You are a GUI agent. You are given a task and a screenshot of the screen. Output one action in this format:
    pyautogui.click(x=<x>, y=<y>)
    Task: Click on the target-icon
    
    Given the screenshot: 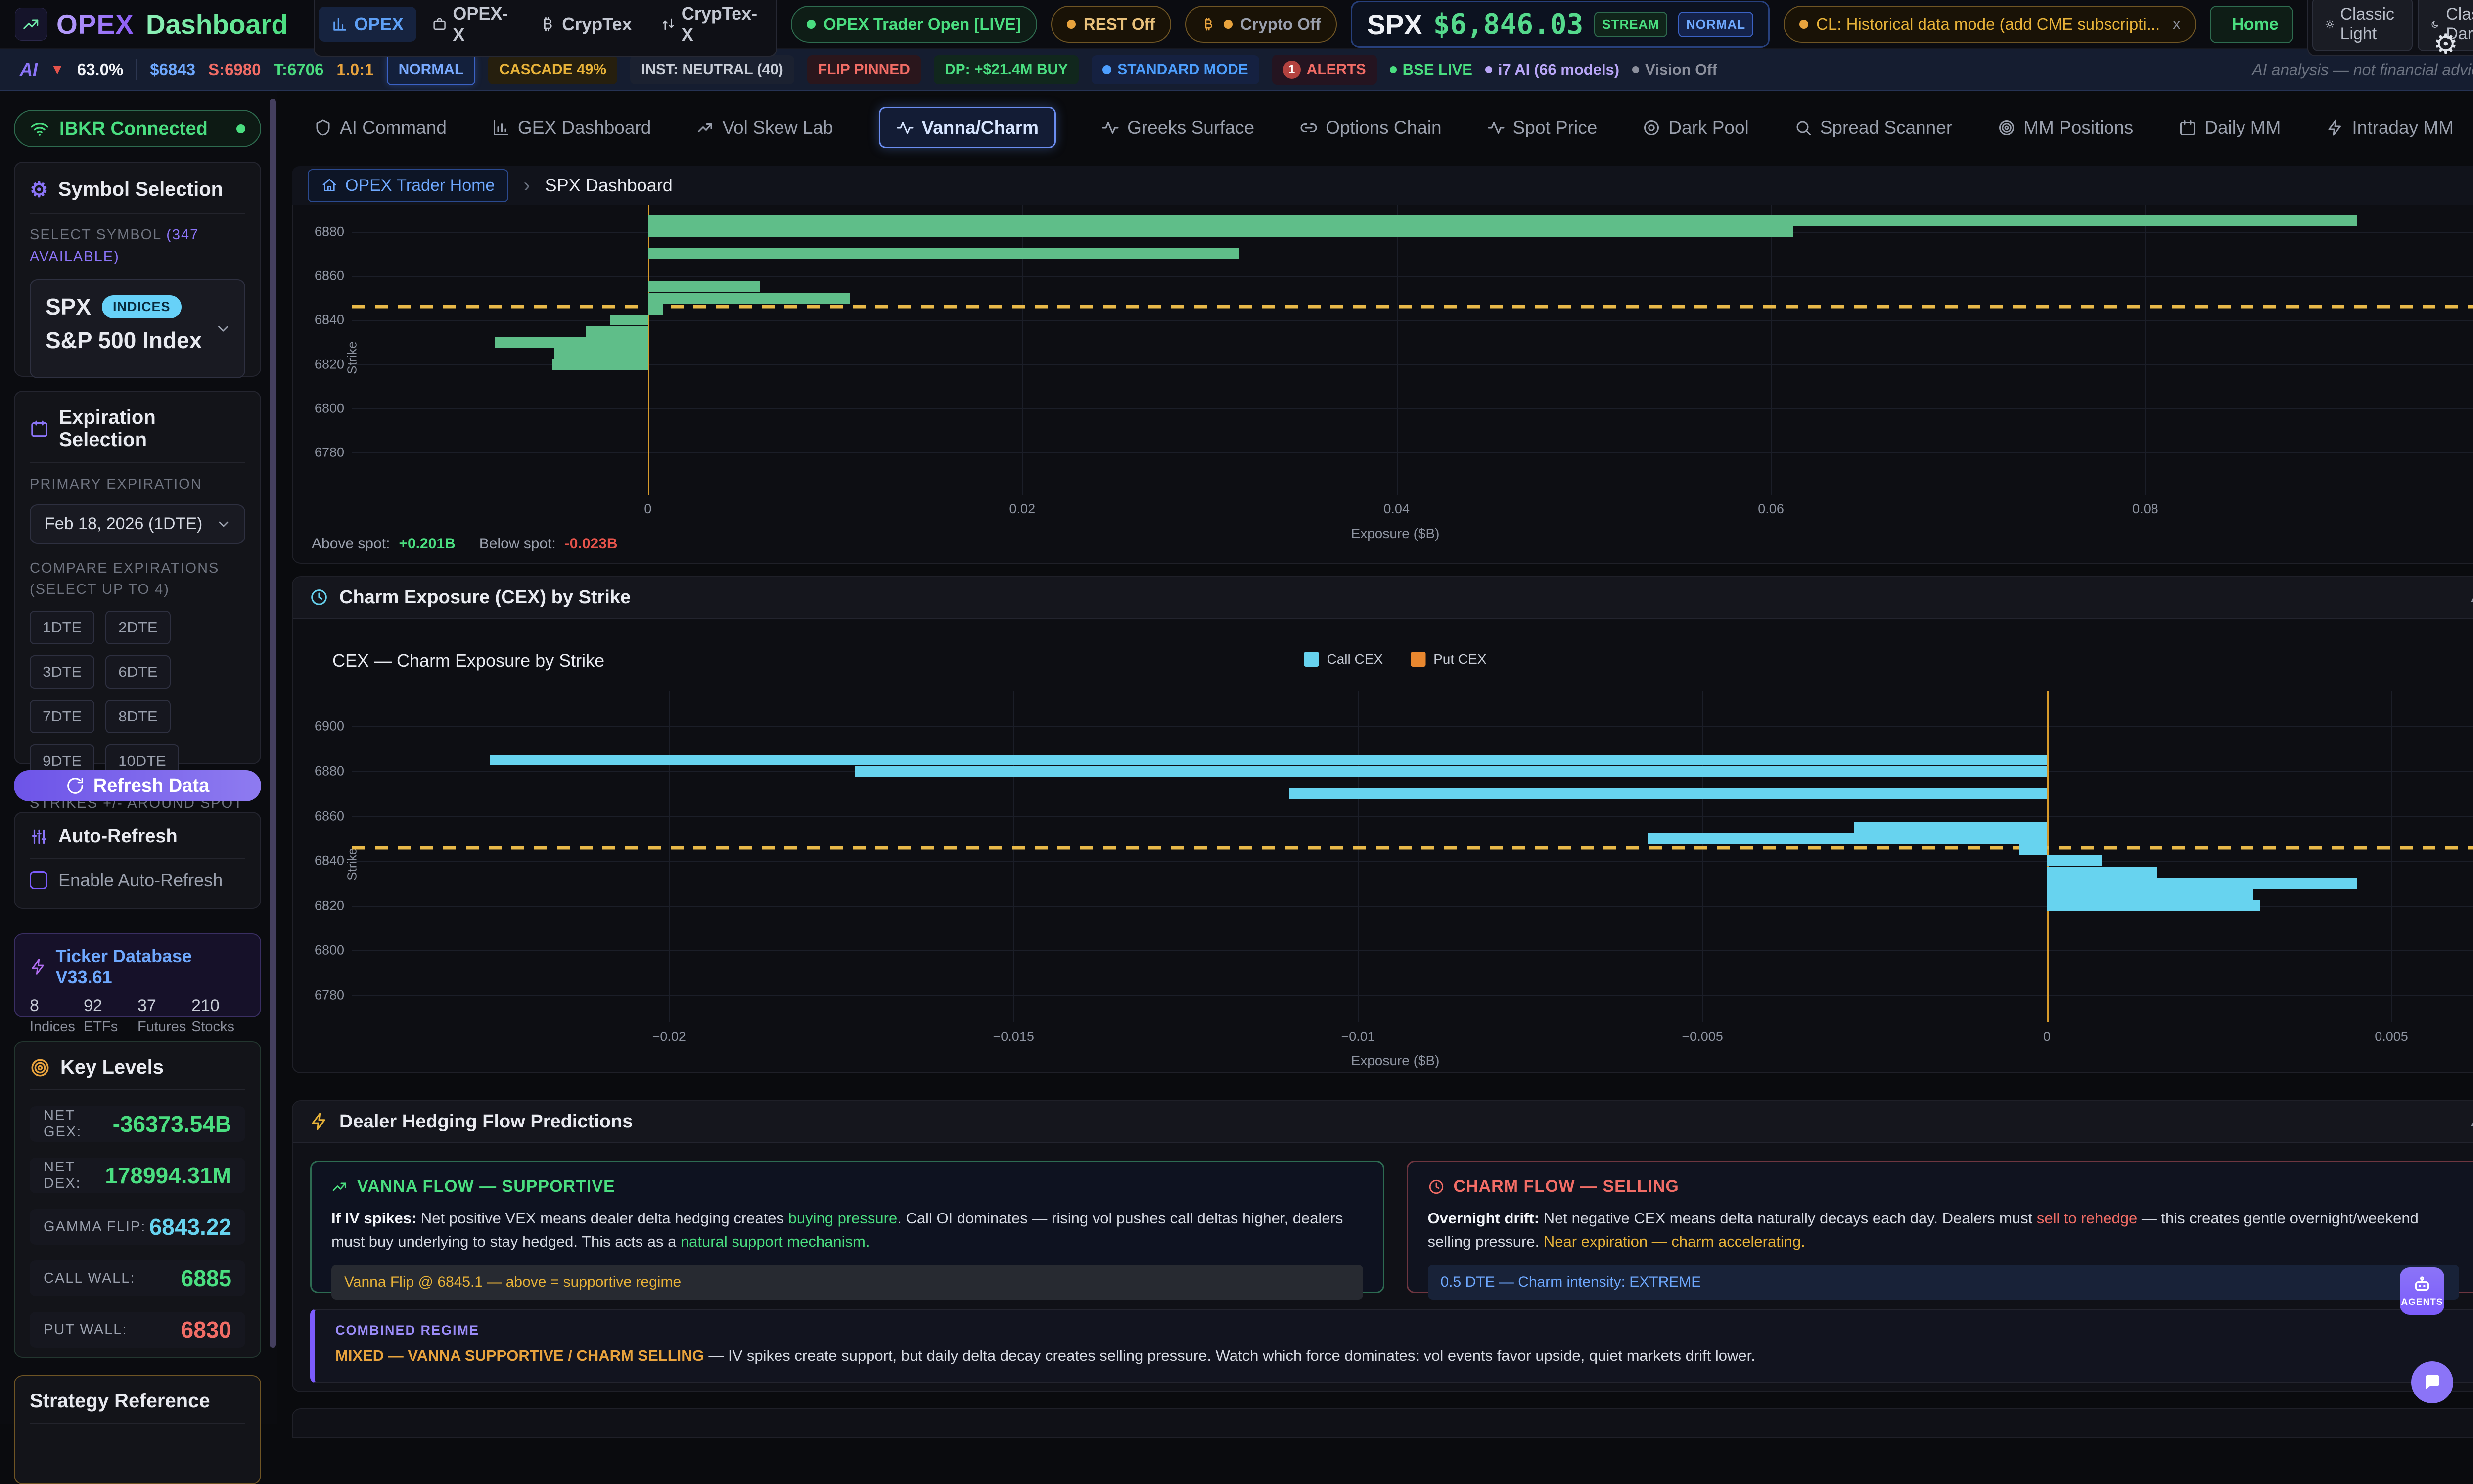 What is the action you would take?
    pyautogui.click(x=40, y=1067)
    